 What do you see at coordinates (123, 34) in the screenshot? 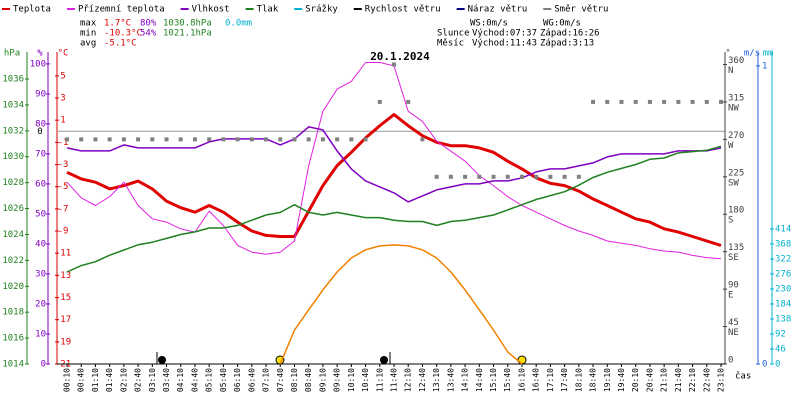
I see `stat-text: -10.3°C` at bounding box center [123, 34].